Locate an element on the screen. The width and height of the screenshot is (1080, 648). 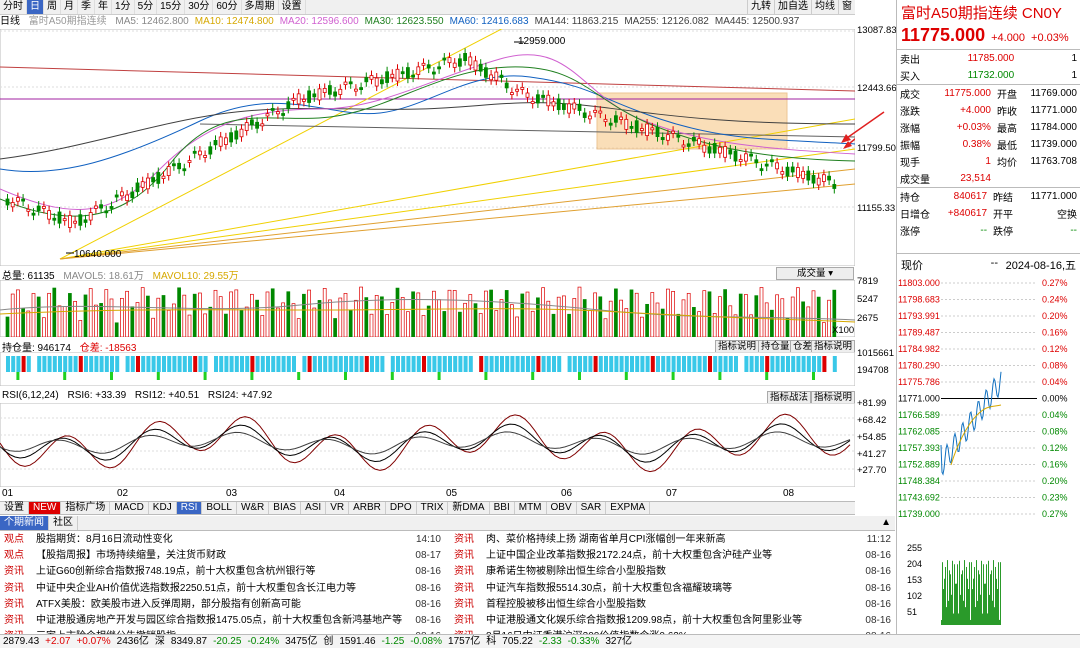
period-button-7: 5分 is located at coordinates (146, 7).